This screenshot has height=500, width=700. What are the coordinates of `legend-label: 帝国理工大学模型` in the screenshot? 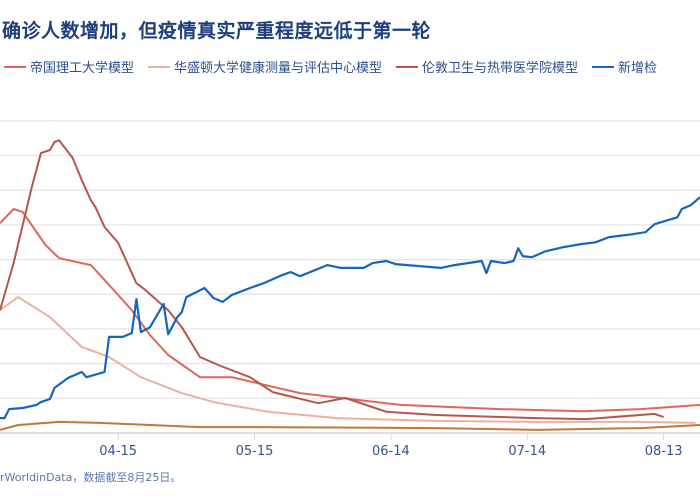 It's located at (82, 68).